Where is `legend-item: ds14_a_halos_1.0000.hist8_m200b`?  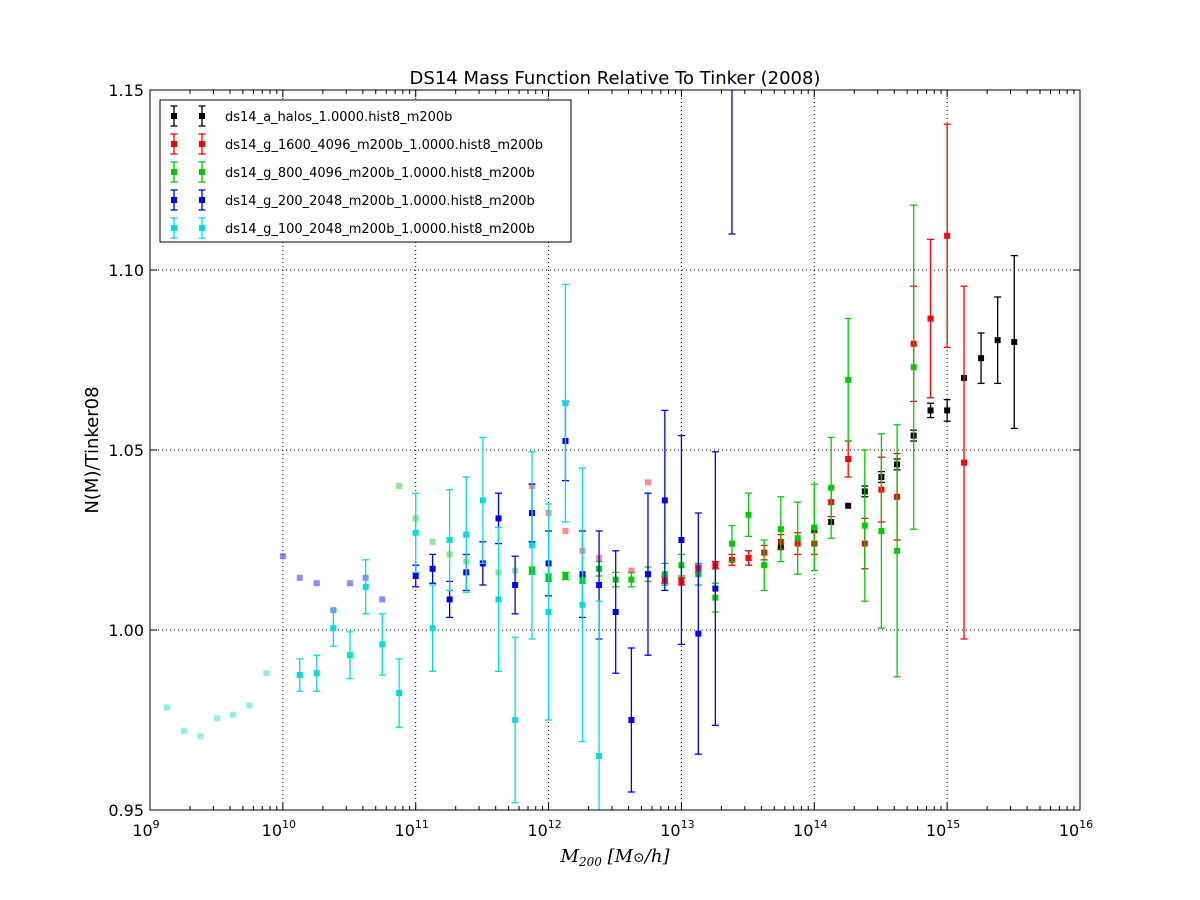 legend-item: ds14_a_halos_1.0000.hist8_m200b is located at coordinates (311, 116).